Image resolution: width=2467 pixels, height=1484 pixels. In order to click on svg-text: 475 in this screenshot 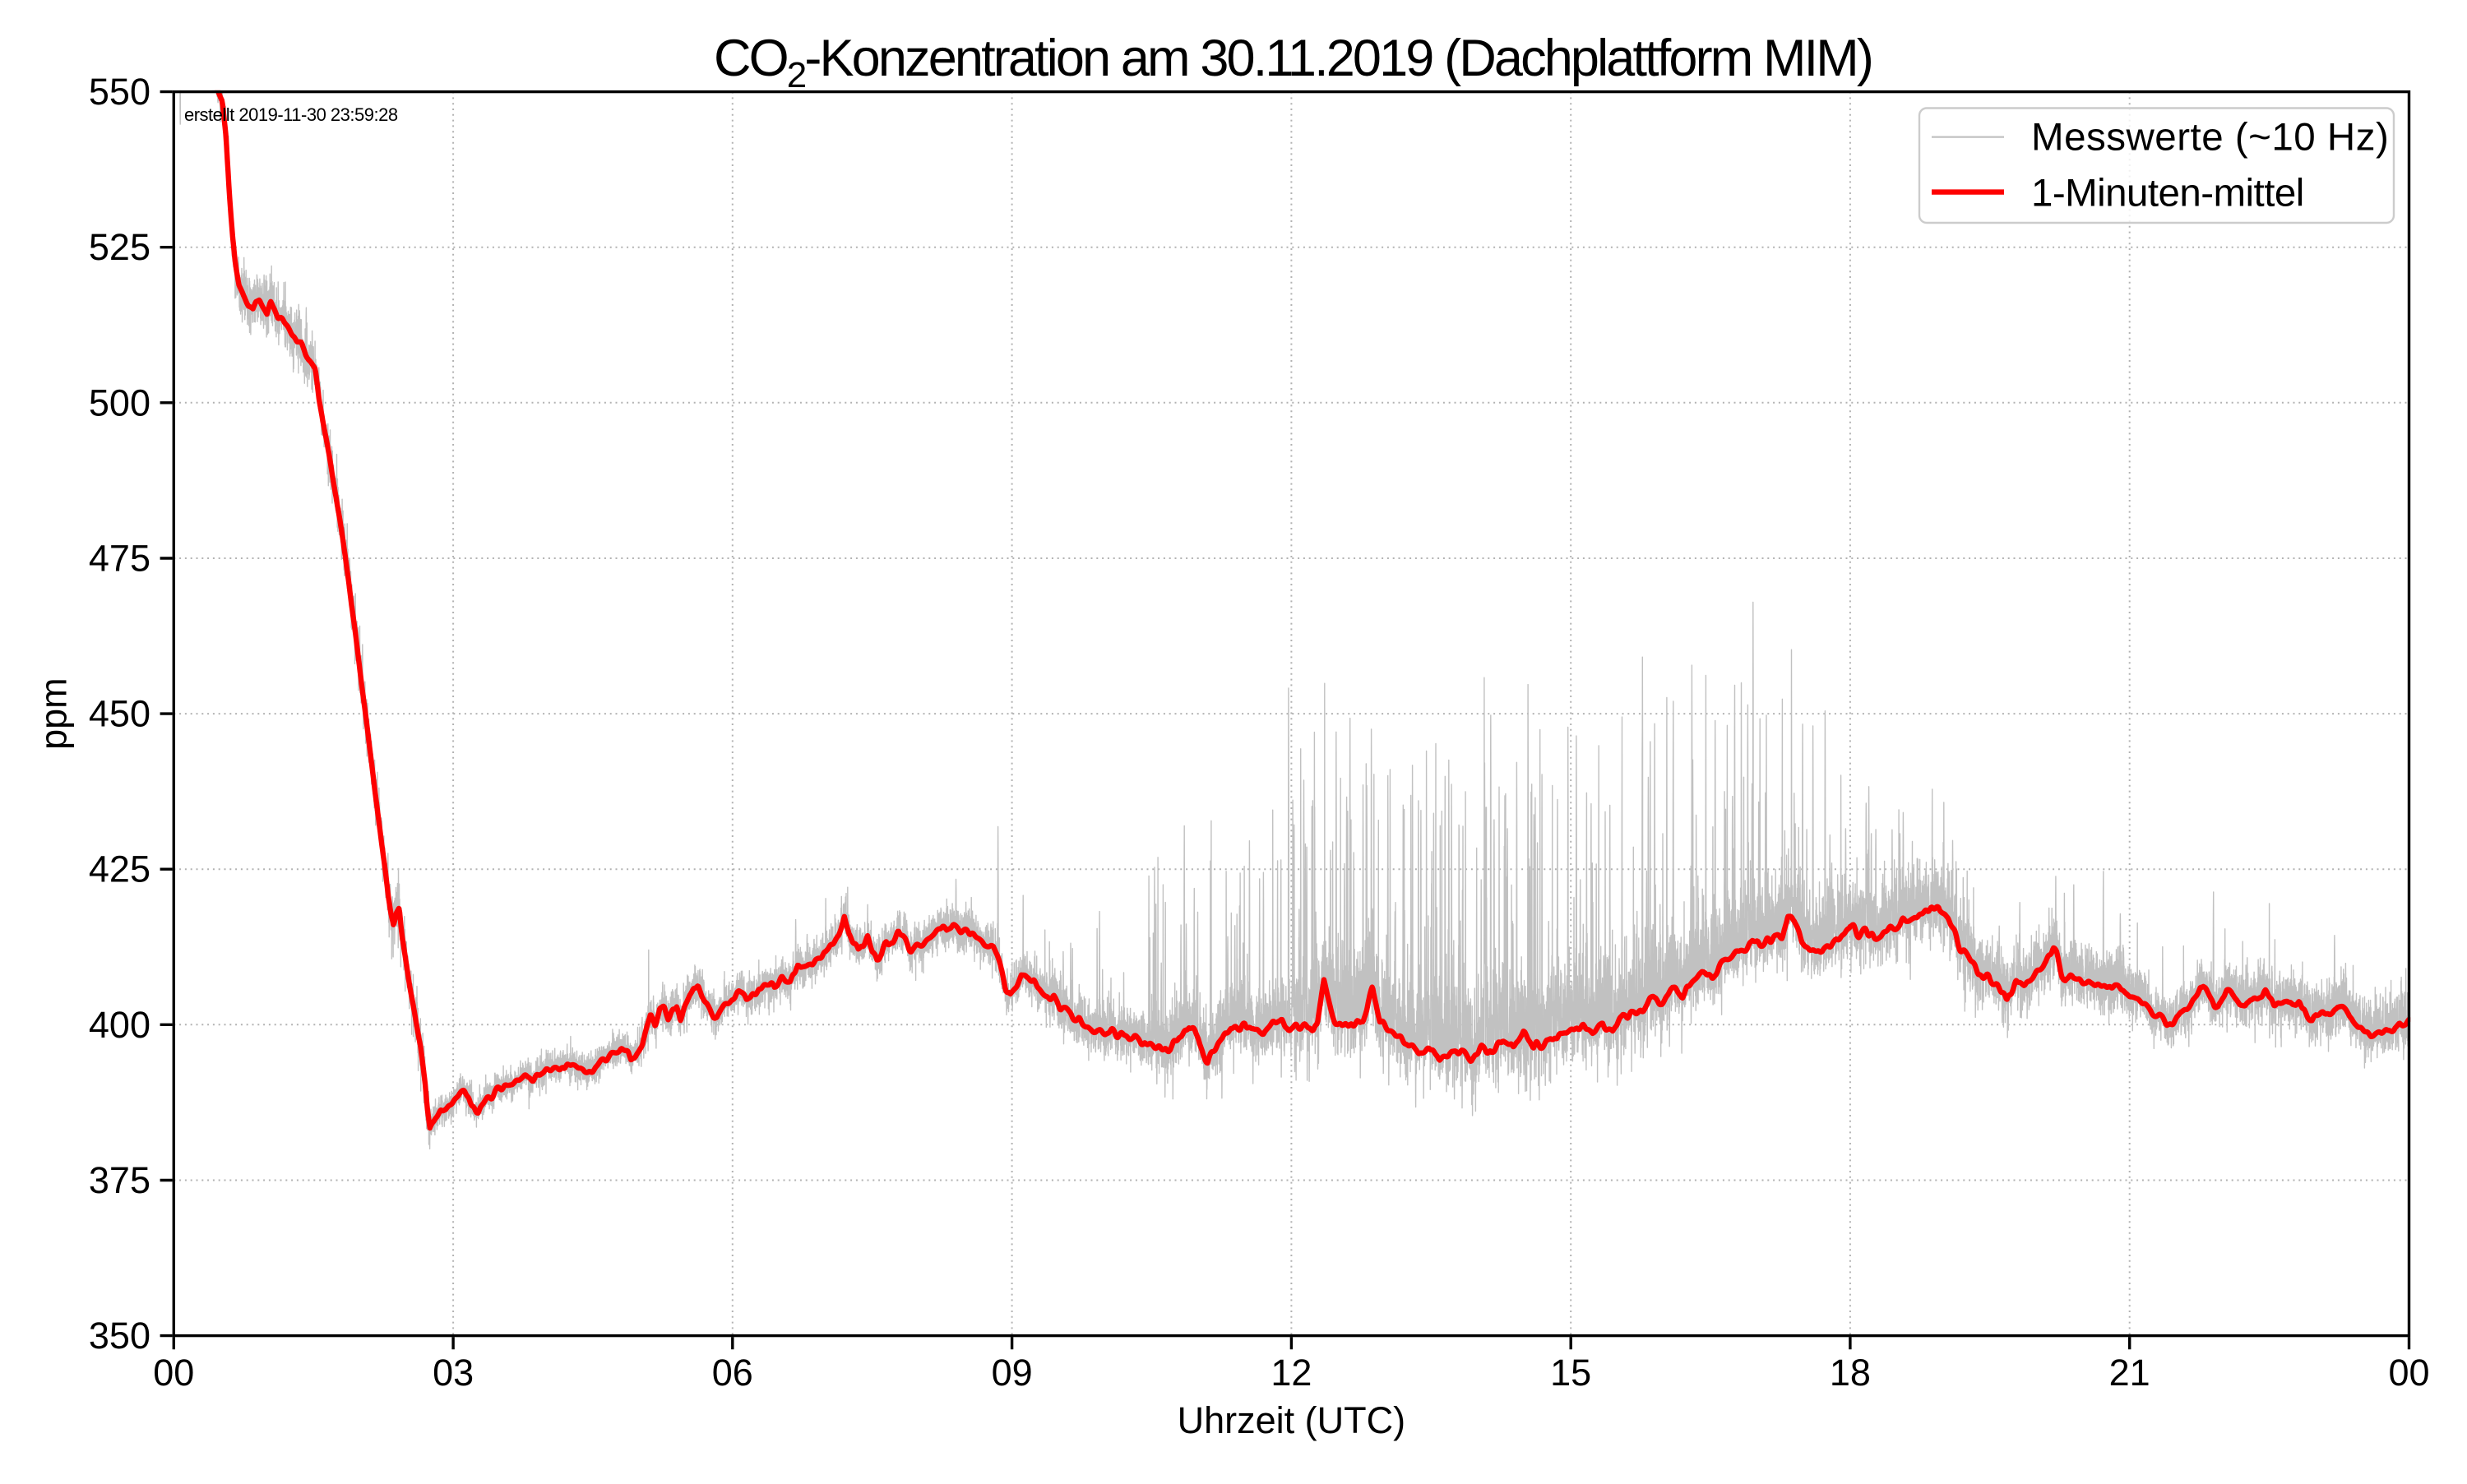, I will do `click(120, 559)`.